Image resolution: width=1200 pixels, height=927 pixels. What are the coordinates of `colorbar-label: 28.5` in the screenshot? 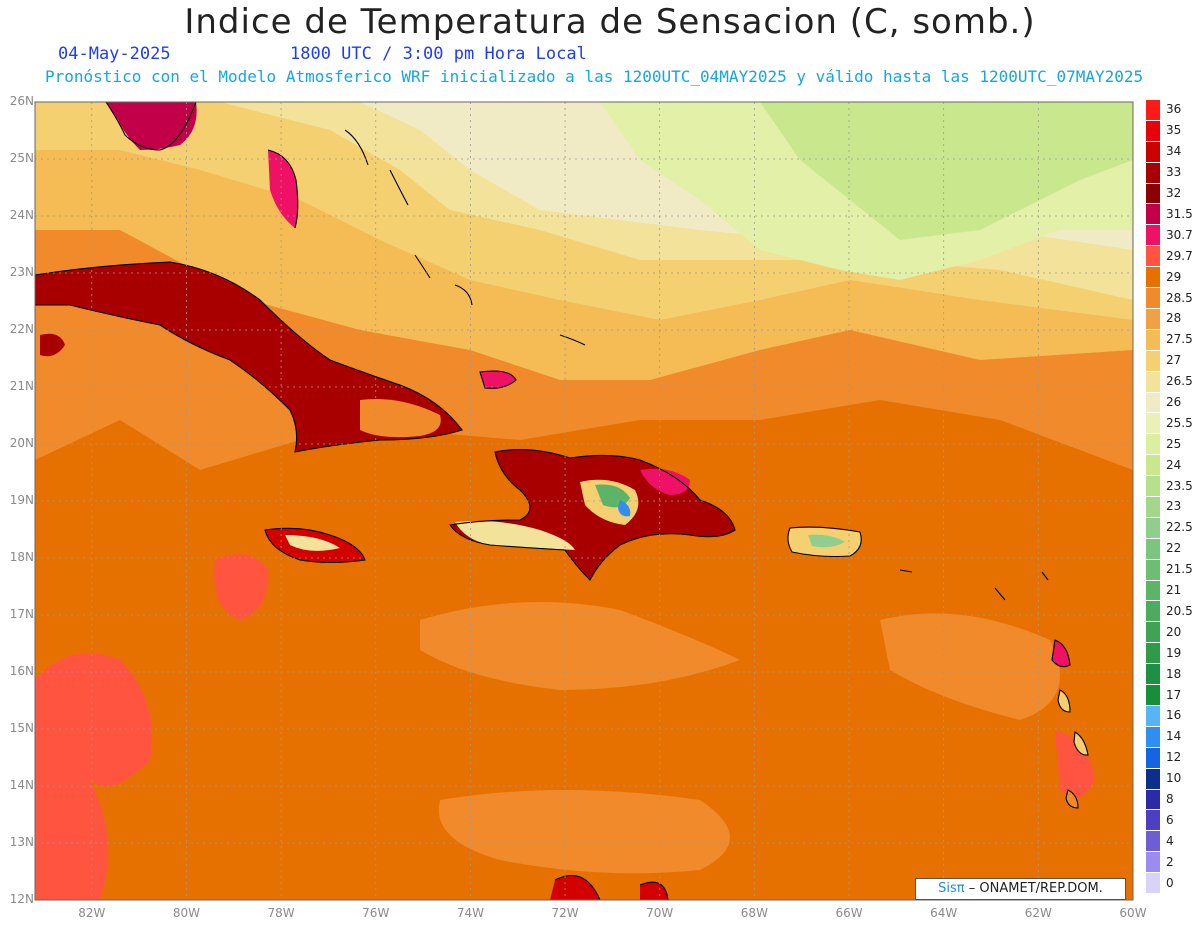 It's located at (1179, 297).